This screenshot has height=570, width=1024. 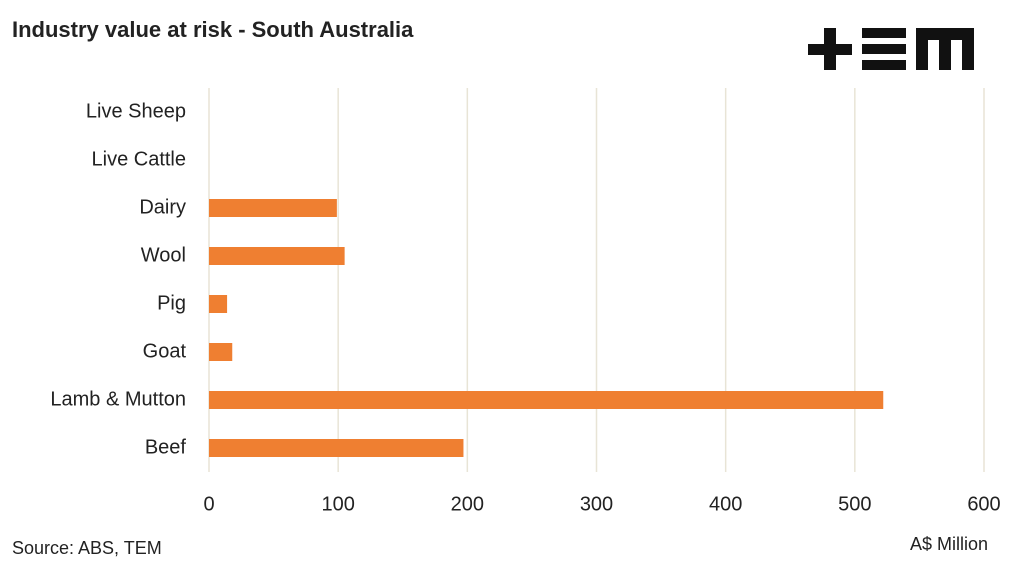 I want to click on y-tick-label: Pig, so click(x=171, y=303).